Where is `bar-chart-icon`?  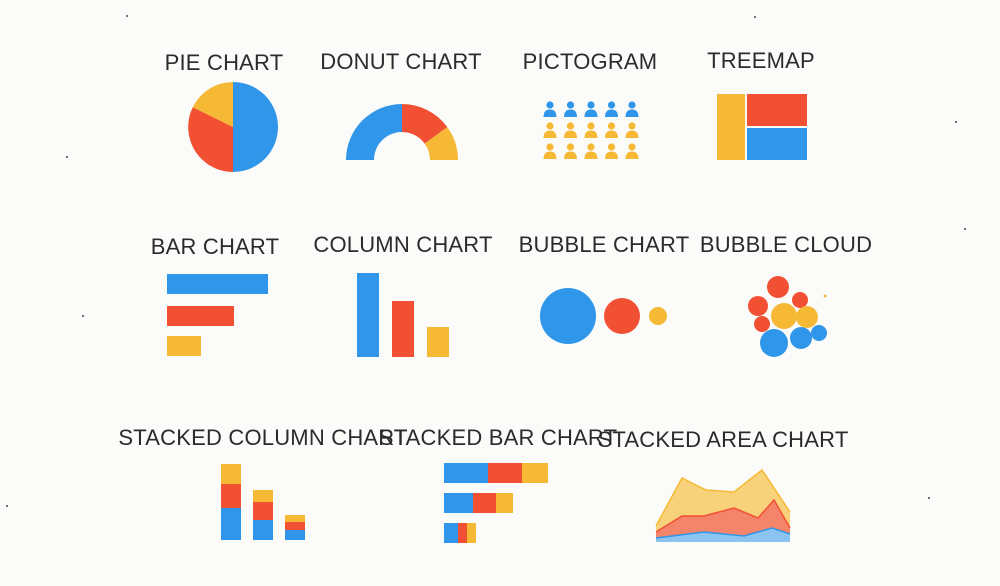 bar-chart-icon is located at coordinates (217, 315).